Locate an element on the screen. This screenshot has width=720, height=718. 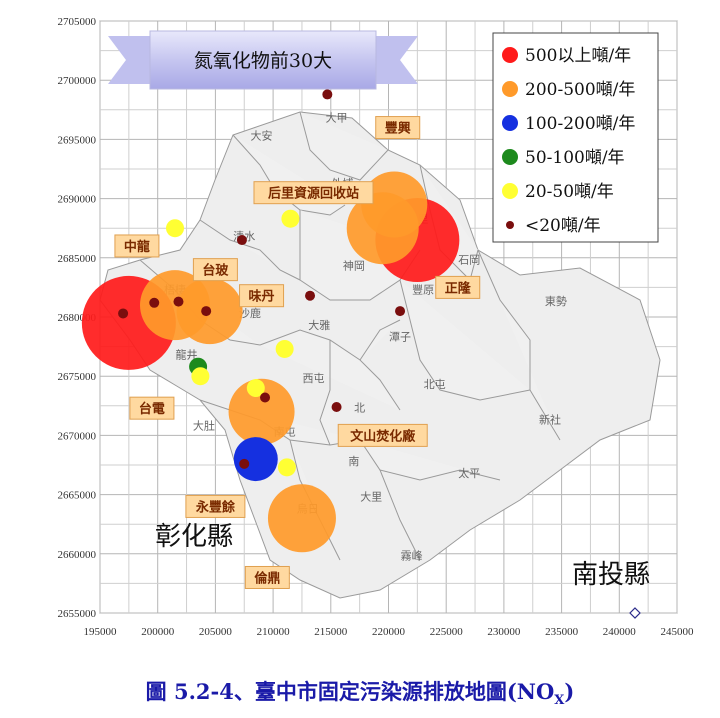
callout: 台電 is located at coordinates (152, 408).